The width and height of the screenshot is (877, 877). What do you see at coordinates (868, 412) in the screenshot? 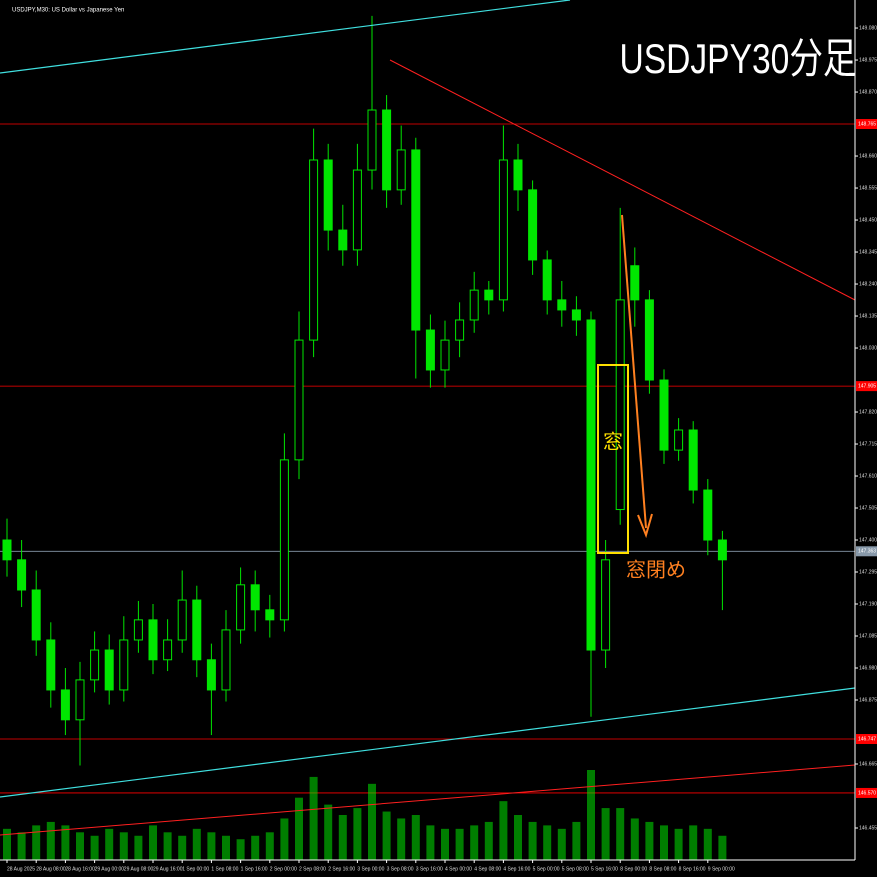
I see `y-tick-label: 147.820` at bounding box center [868, 412].